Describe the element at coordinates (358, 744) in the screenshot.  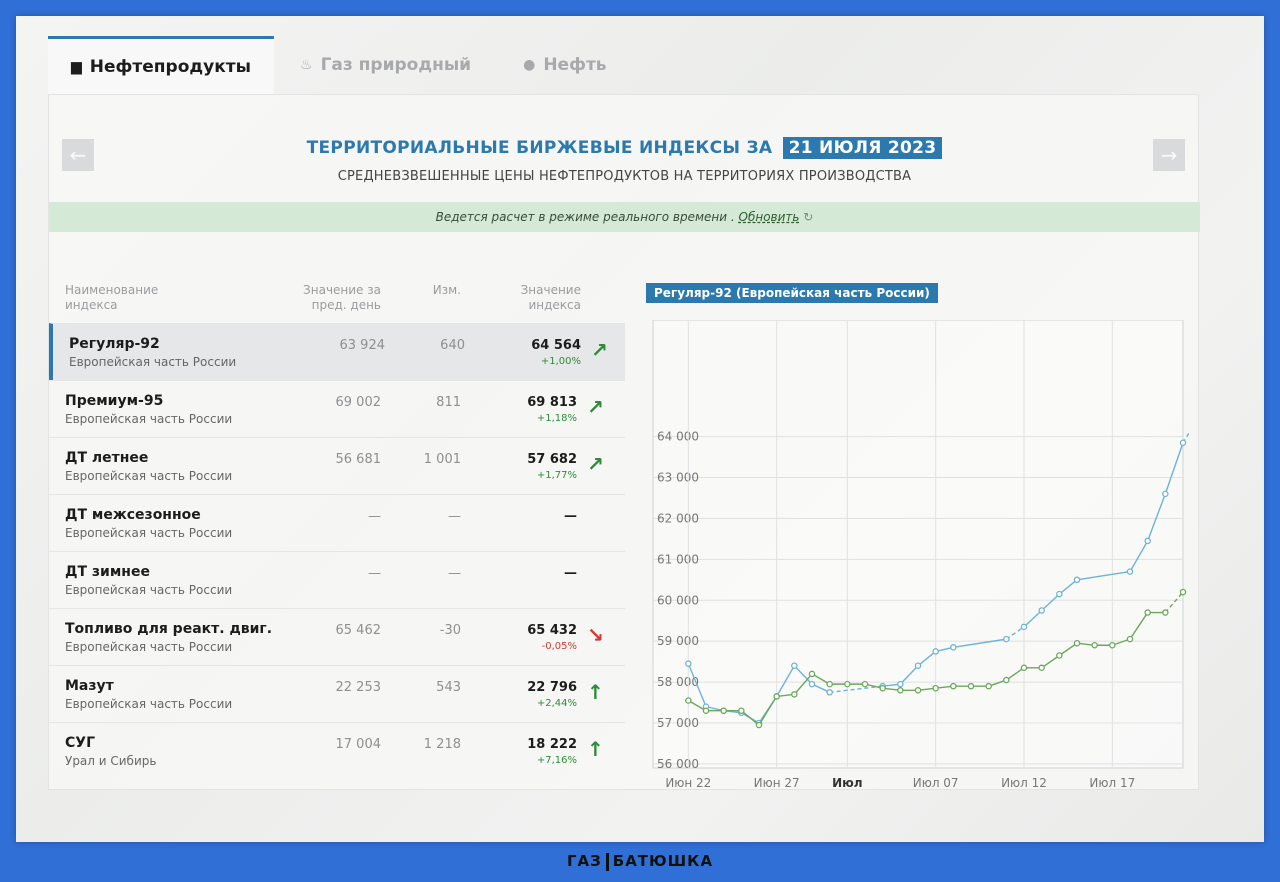
I see `row-prev-value: 17 004` at that location.